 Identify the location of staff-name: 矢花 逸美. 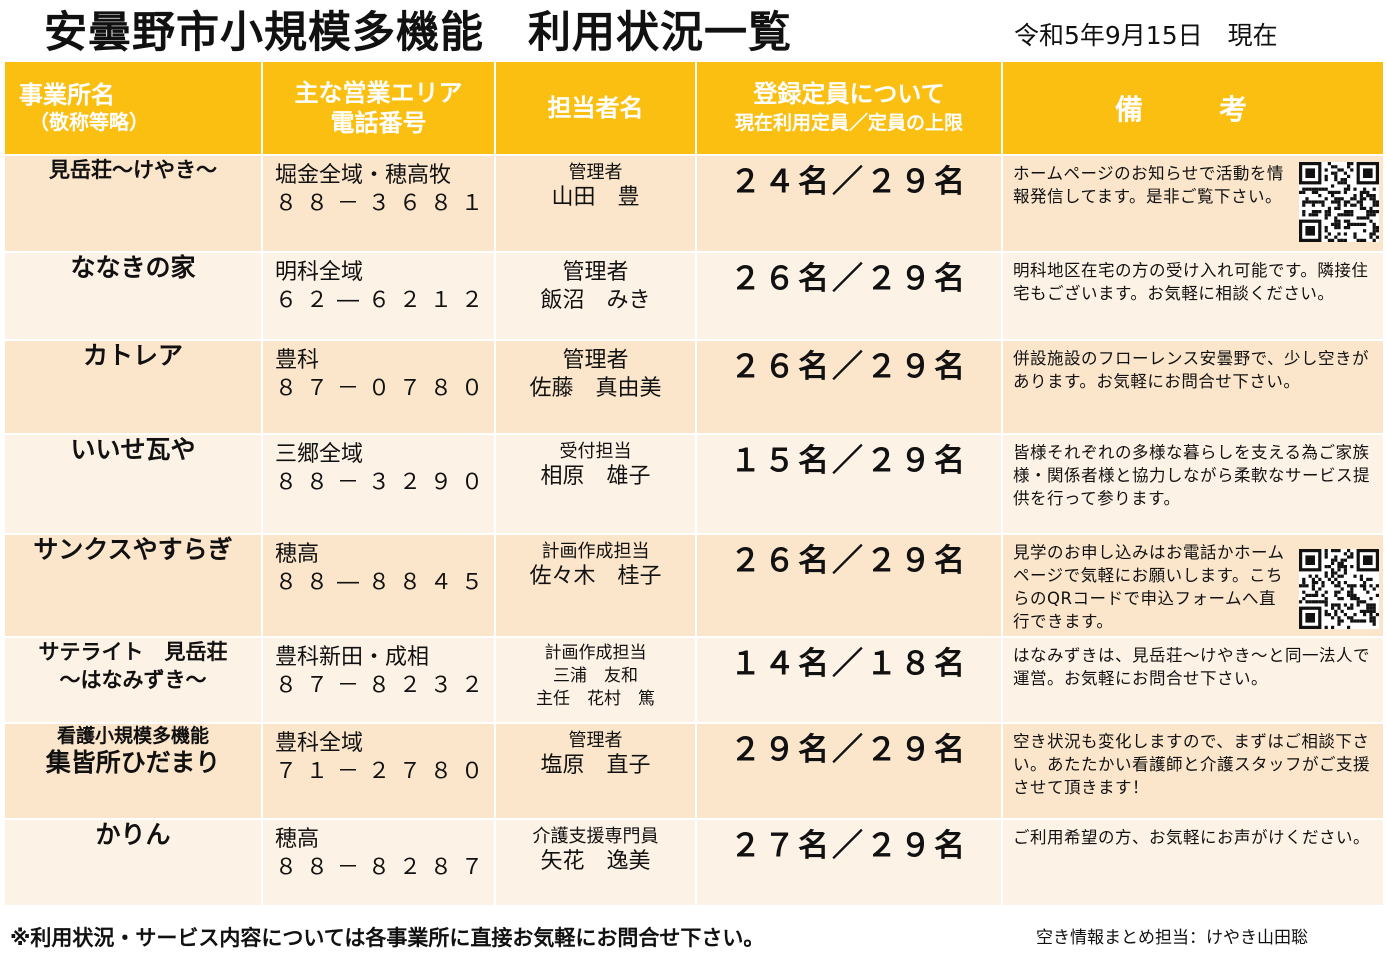
(595, 861).